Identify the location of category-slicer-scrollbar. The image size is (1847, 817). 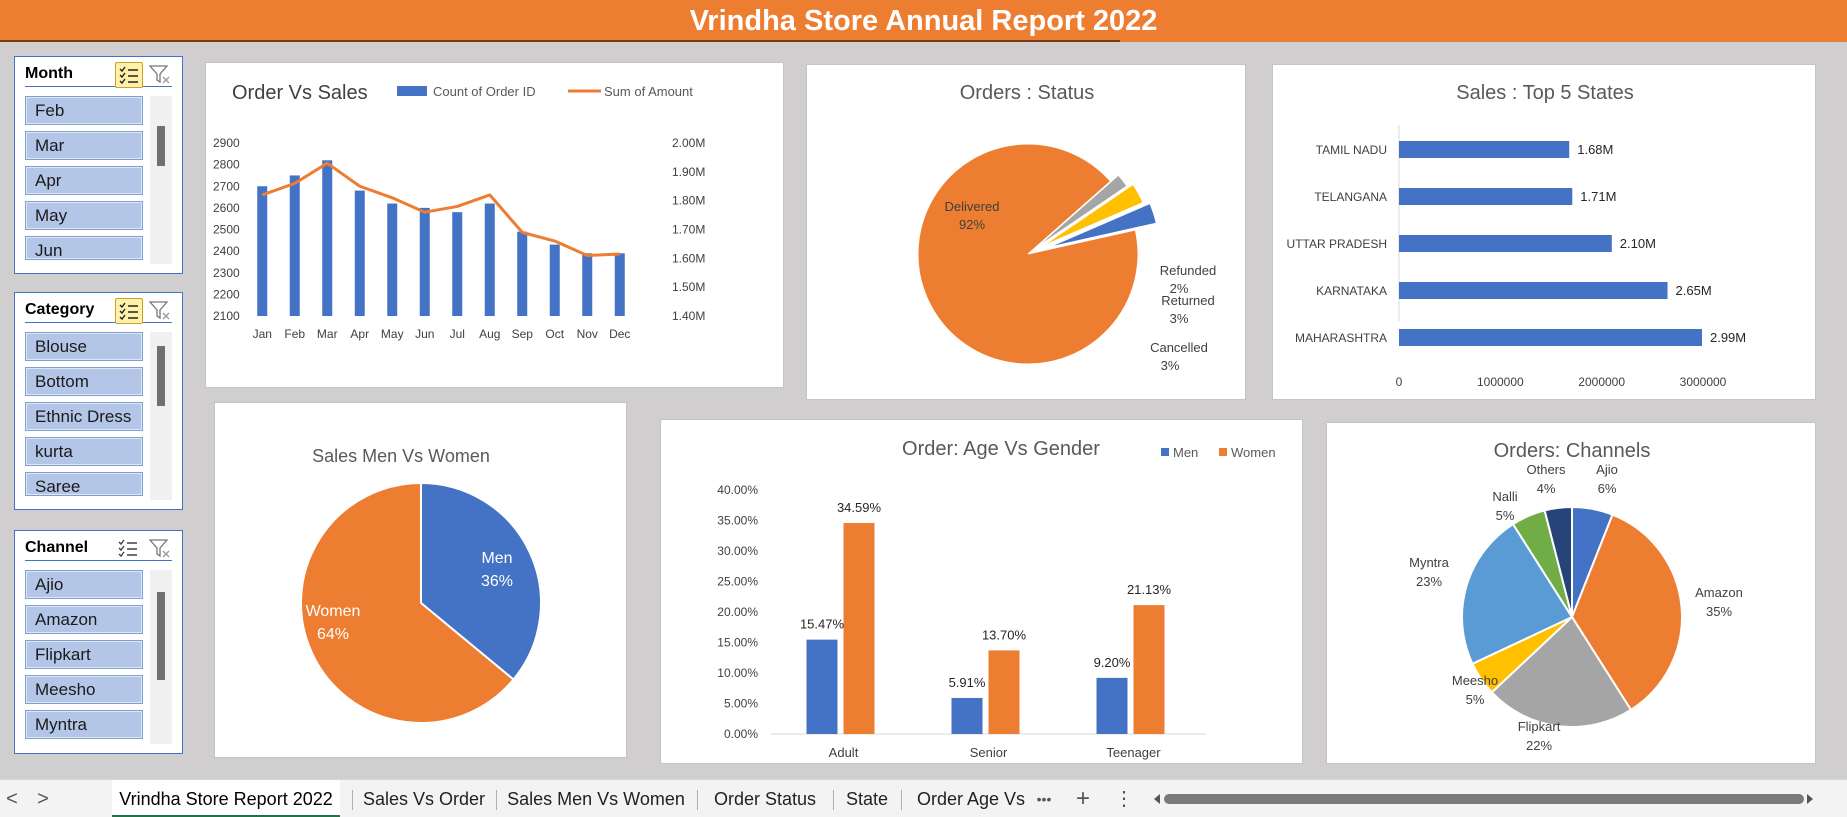
(161, 416).